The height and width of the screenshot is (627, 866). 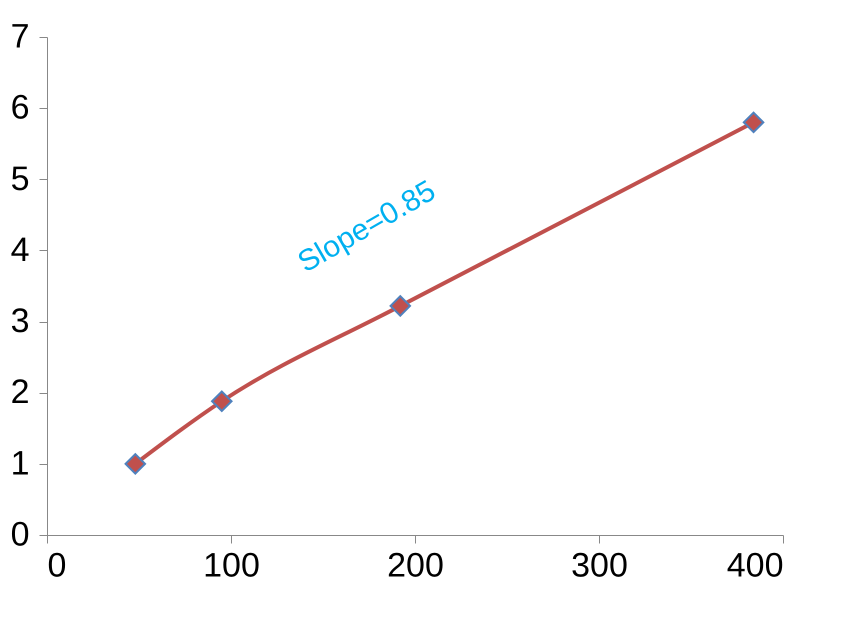 What do you see at coordinates (415, 565) in the screenshot?
I see `x-tick-label: 200` at bounding box center [415, 565].